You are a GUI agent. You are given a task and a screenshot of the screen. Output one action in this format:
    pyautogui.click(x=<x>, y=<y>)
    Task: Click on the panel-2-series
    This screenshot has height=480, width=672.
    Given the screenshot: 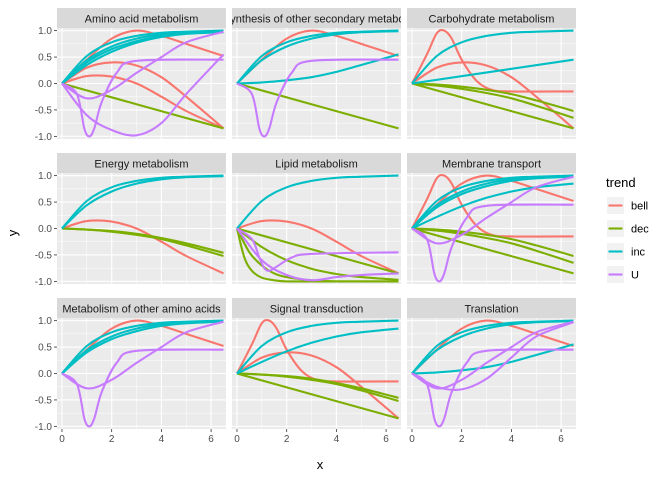 What is the action you would take?
    pyautogui.click(x=317, y=83)
    